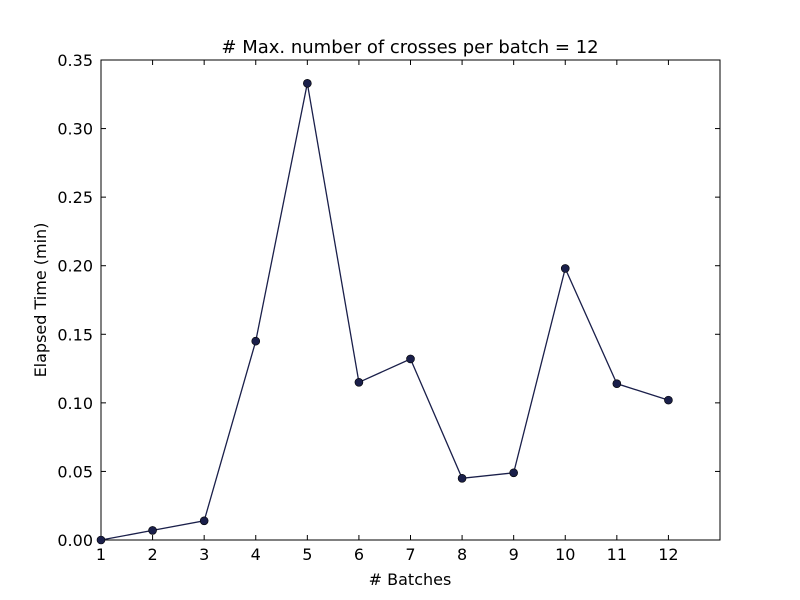  Describe the element at coordinates (359, 554) in the screenshot. I see `x-tick-label: 6` at that location.